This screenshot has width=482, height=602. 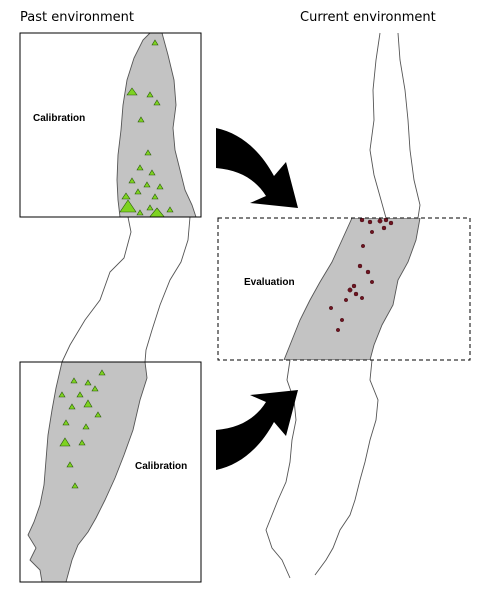 I want to click on evaluation-markers, so click(x=361, y=275).